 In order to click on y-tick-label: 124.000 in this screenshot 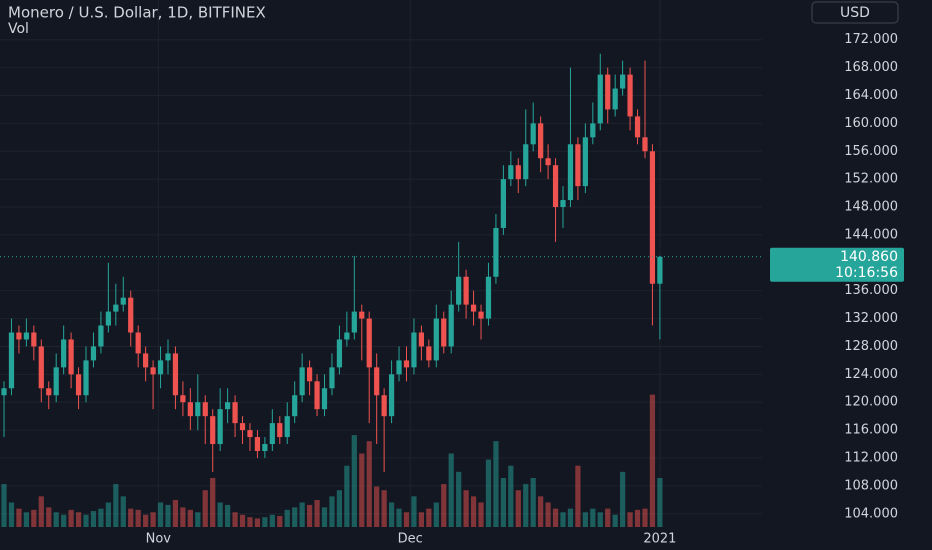, I will do `click(871, 374)`.